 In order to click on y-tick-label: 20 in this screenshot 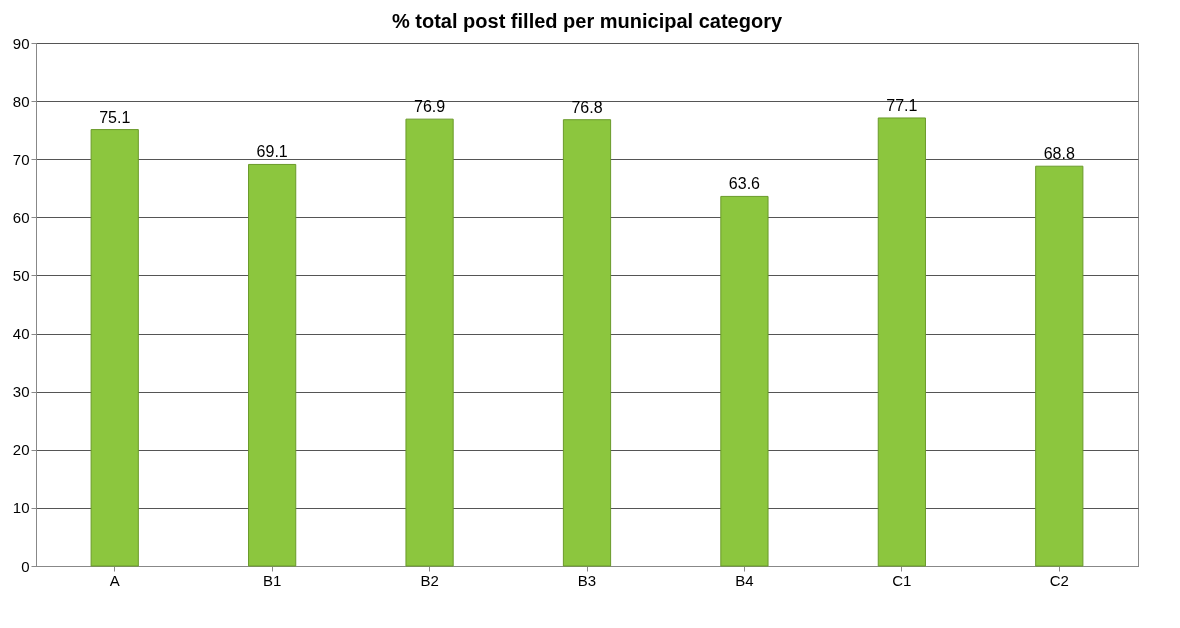, I will do `click(21, 450)`.